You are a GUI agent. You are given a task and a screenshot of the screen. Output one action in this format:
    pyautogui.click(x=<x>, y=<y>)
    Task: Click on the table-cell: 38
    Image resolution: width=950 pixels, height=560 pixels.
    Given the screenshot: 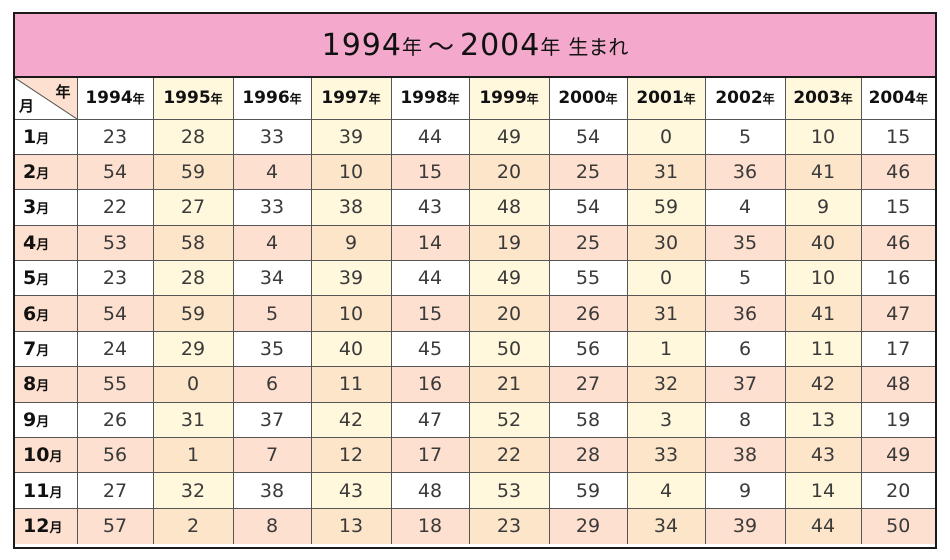 What is the action you would take?
    pyautogui.click(x=351, y=207)
    